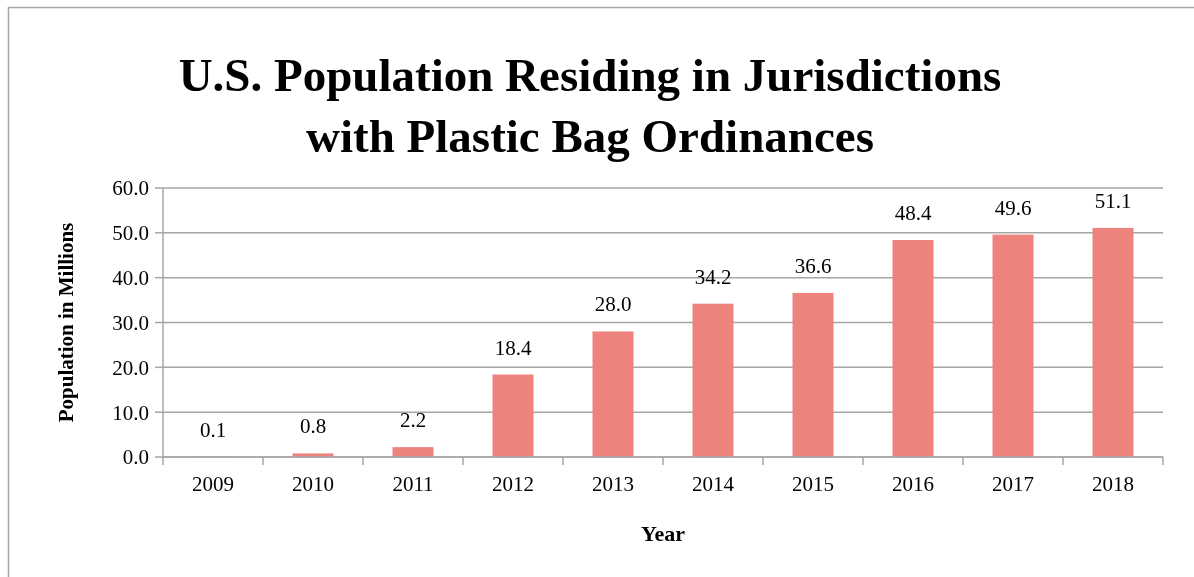 Image resolution: width=1194 pixels, height=577 pixels. Describe the element at coordinates (413, 484) in the screenshot. I see `x-tick-label: 2011` at that location.